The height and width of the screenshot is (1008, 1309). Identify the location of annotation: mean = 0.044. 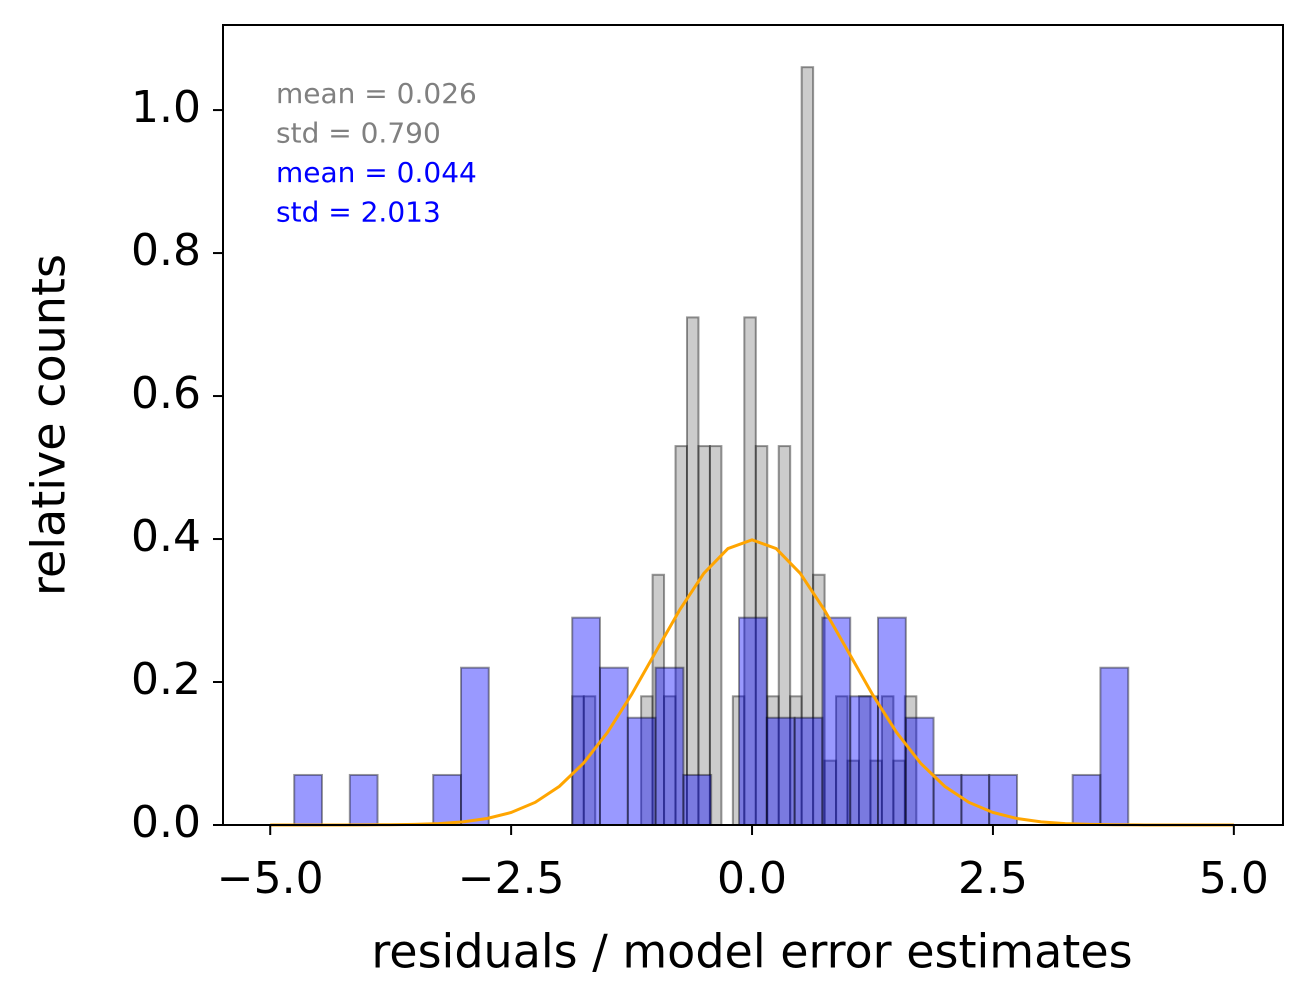
(376, 172).